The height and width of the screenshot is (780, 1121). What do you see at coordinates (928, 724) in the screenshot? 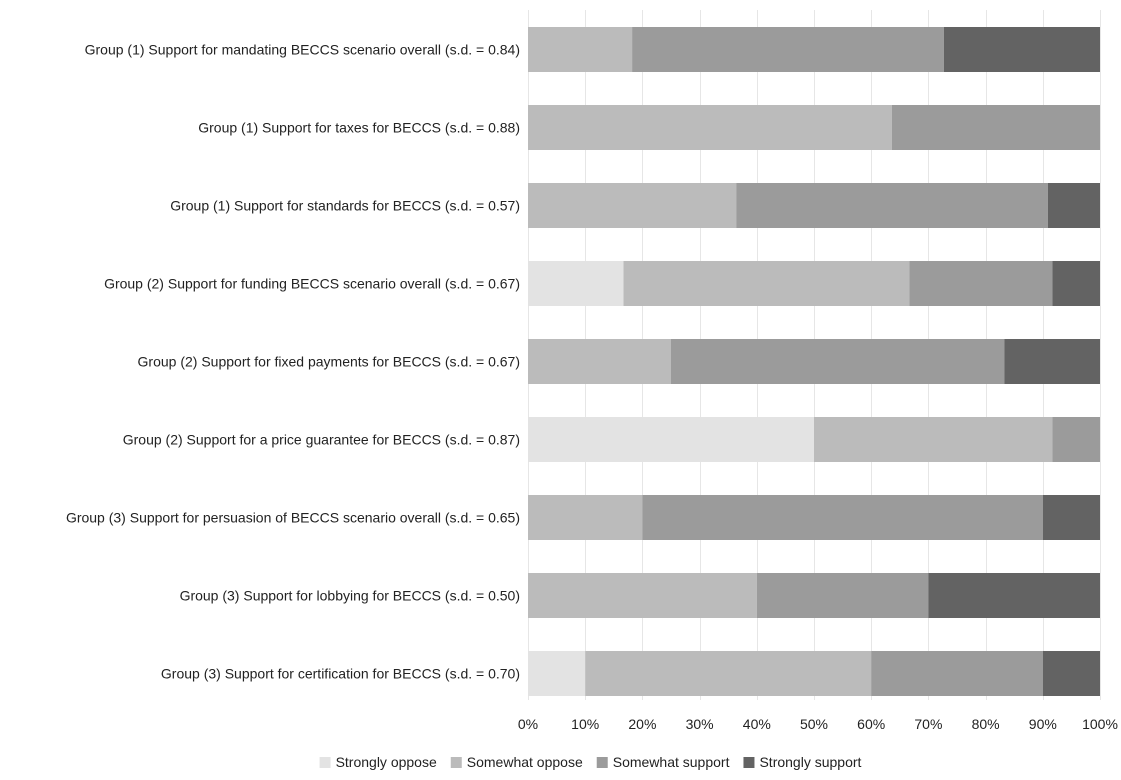
I see `x-tick-label: 70%` at bounding box center [928, 724].